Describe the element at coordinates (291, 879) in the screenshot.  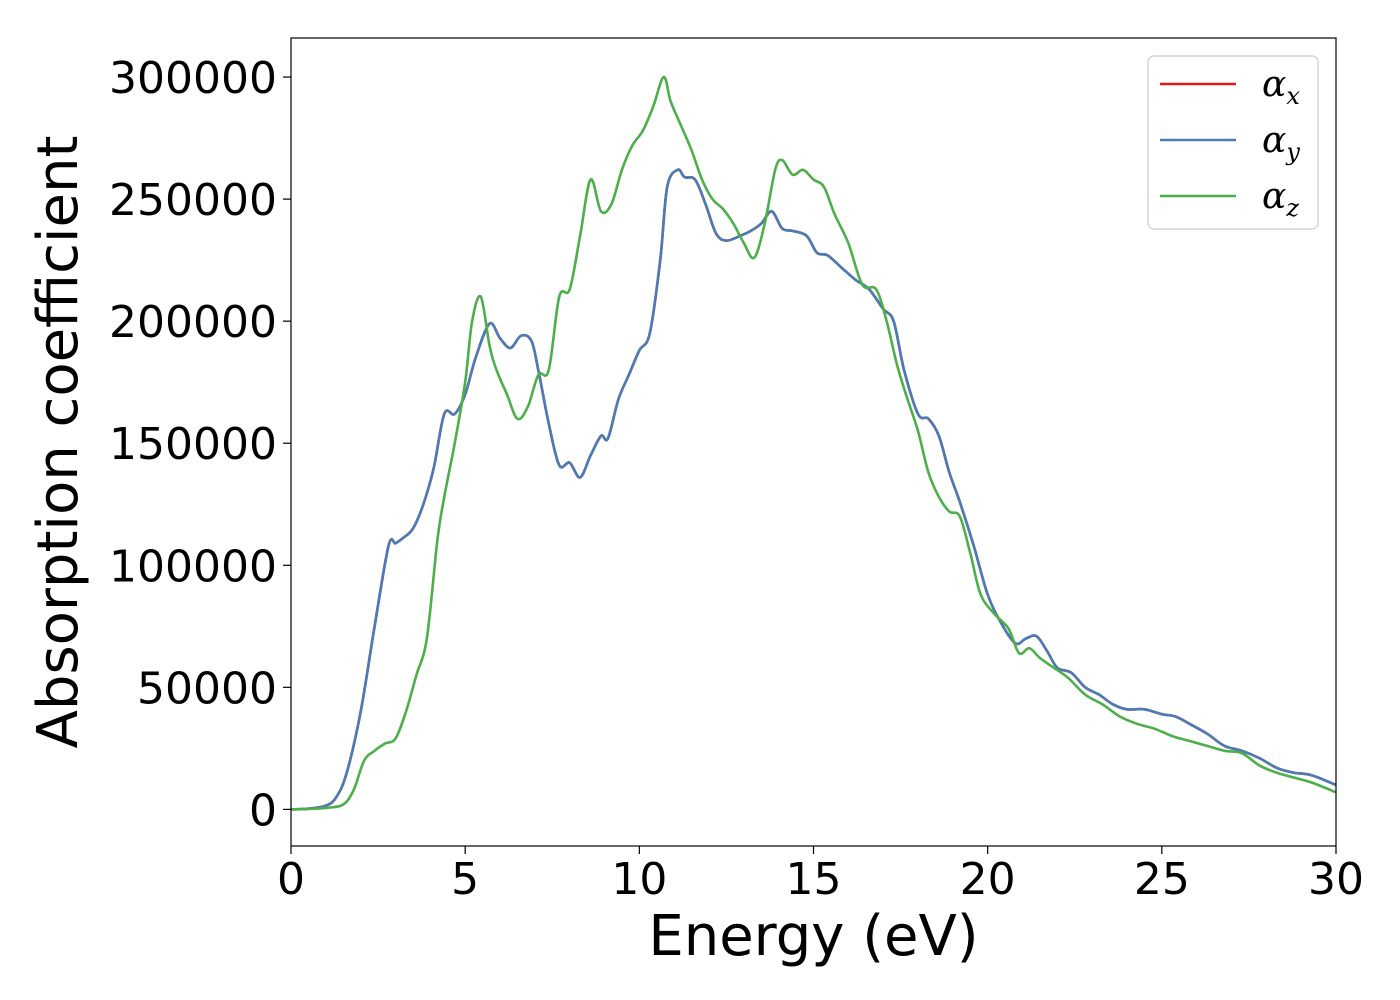
I see `x-tick-label: 0` at that location.